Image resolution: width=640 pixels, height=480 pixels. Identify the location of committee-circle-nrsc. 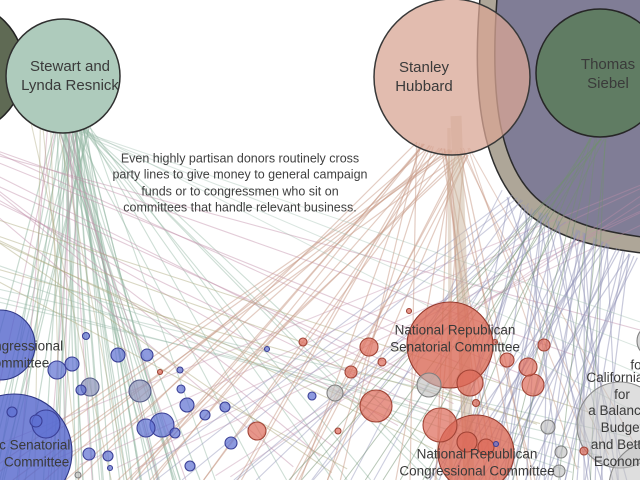
(450, 345).